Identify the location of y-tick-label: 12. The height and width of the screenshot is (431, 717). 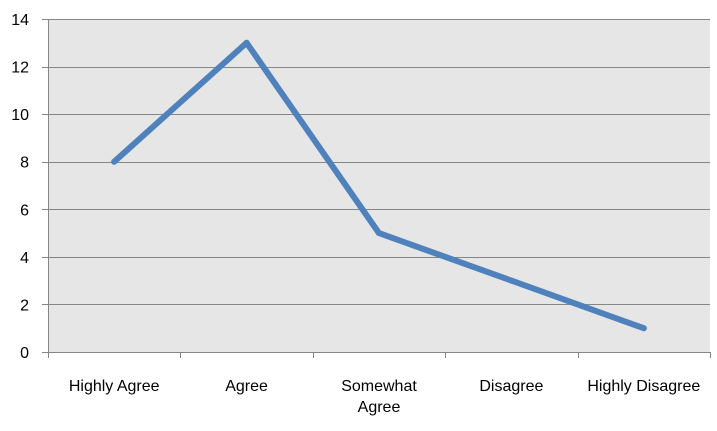
(20, 68).